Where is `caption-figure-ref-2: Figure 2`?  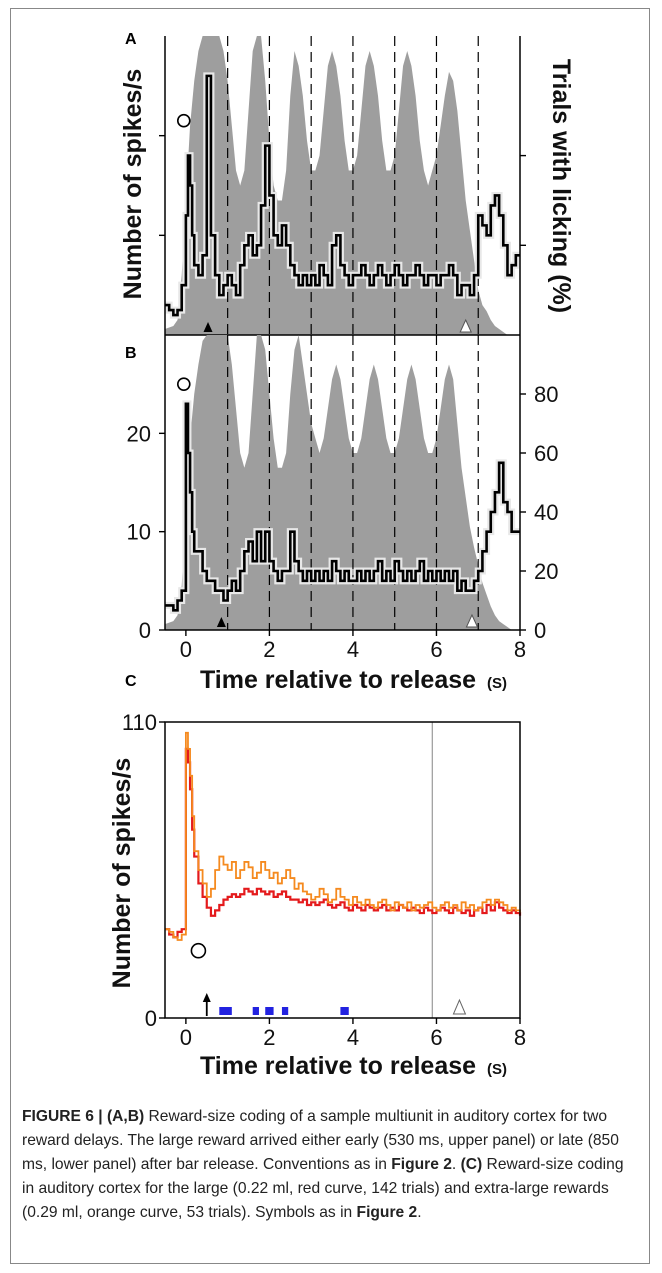 caption-figure-ref-2: Figure 2 is located at coordinates (387, 1212).